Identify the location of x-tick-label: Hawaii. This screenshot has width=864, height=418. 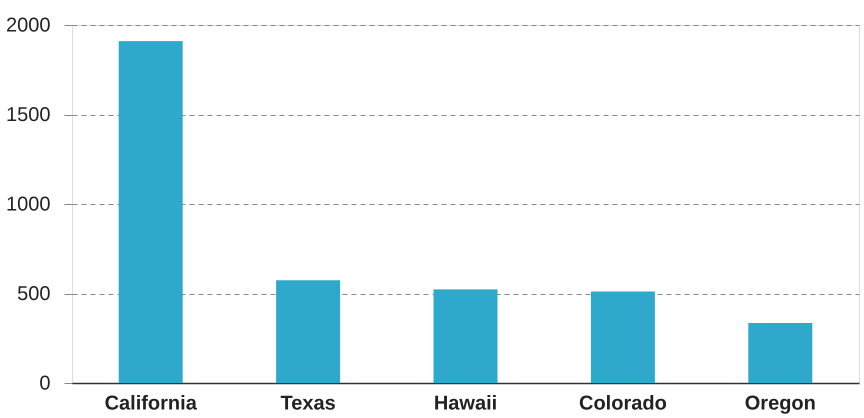
(466, 403).